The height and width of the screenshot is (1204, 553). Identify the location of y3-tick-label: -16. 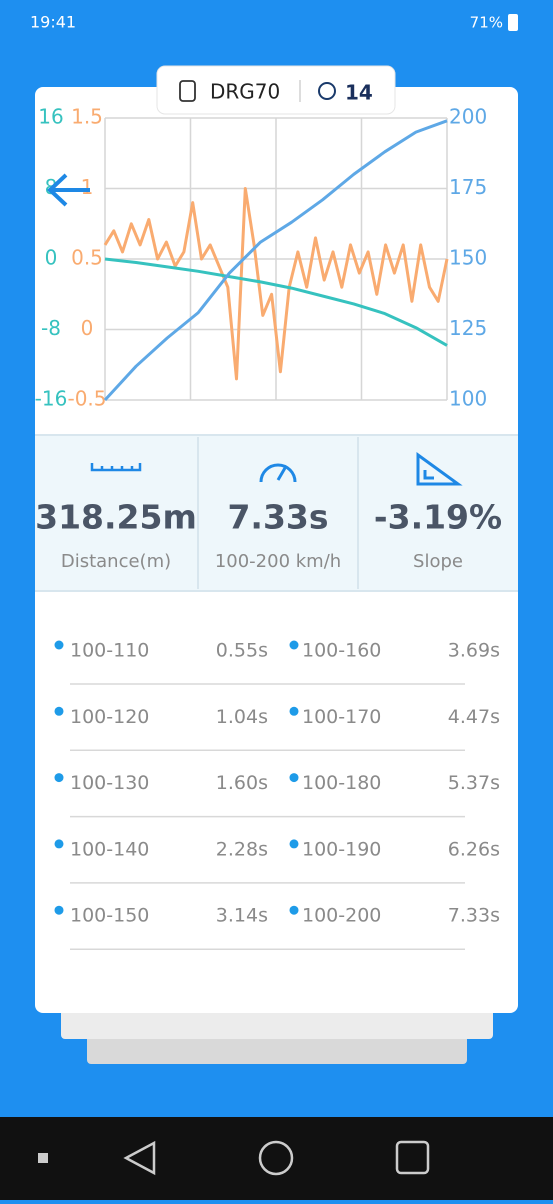
(51, 399).